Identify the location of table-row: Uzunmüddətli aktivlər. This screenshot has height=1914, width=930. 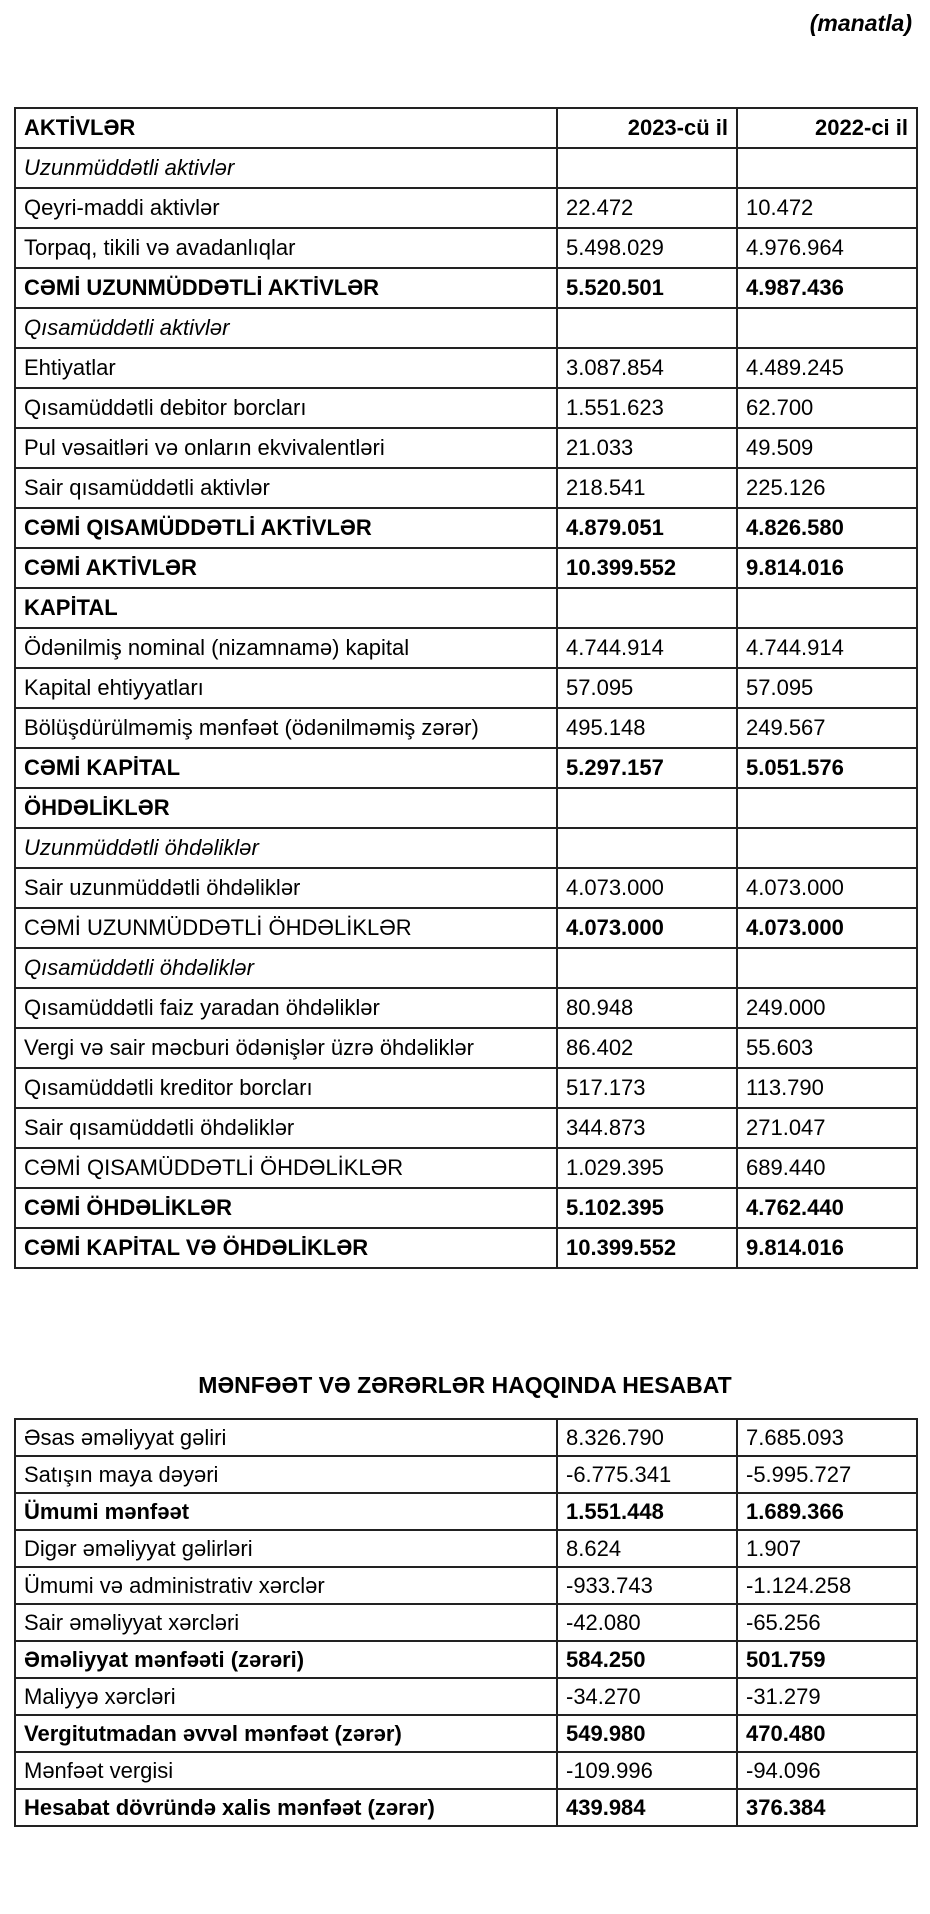
(466, 168).